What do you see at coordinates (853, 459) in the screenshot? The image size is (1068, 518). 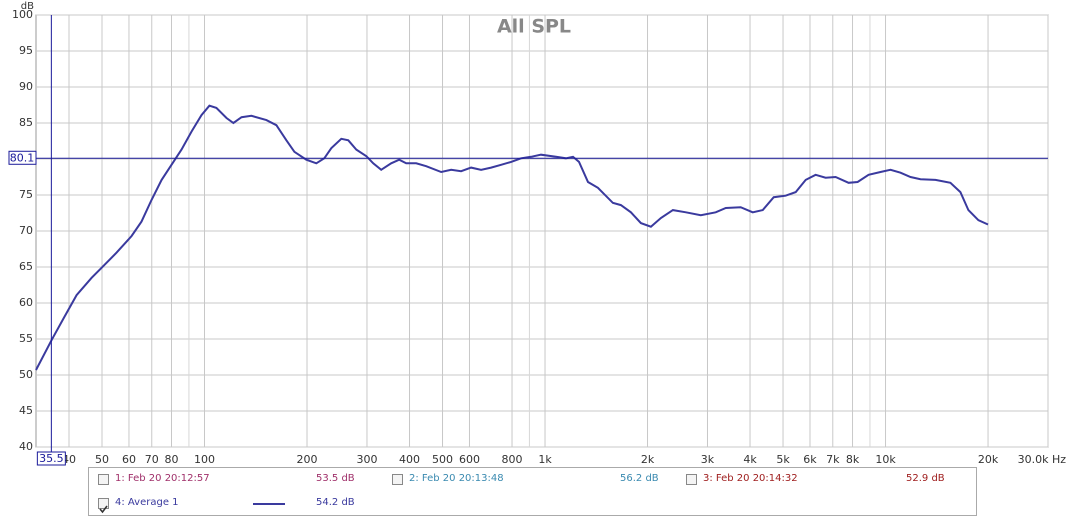 I see `x-tick-label: 8k` at bounding box center [853, 459].